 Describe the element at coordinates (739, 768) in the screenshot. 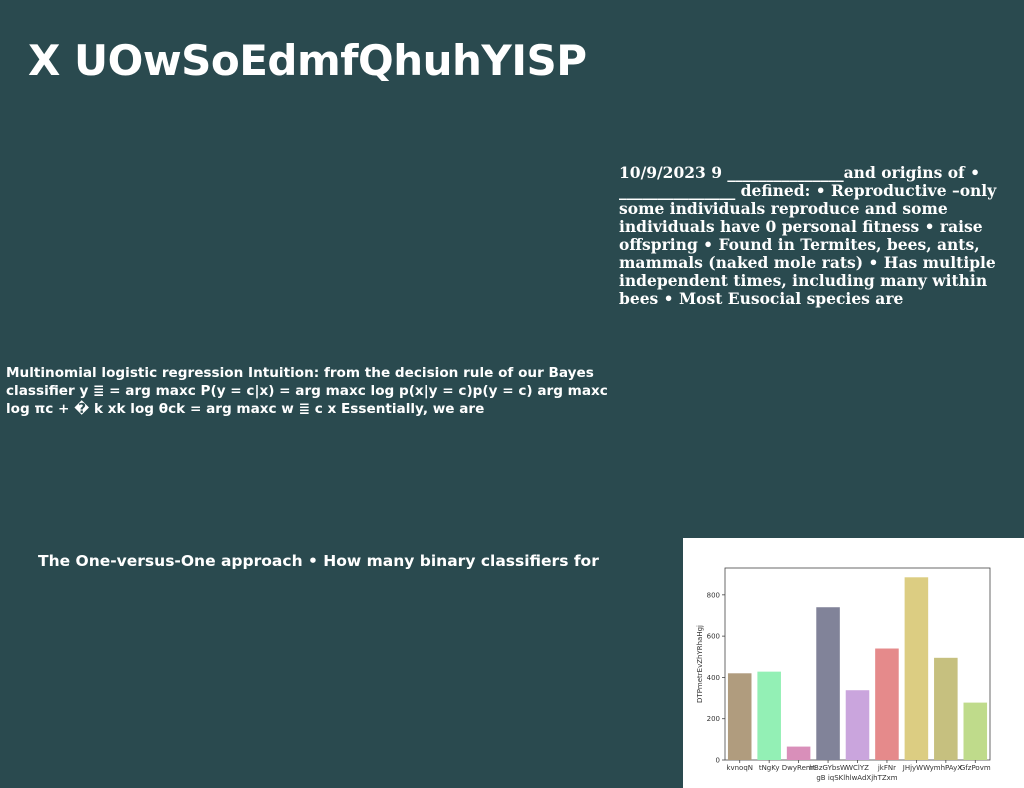

I see `x-tick-label: kvnoqN` at that location.